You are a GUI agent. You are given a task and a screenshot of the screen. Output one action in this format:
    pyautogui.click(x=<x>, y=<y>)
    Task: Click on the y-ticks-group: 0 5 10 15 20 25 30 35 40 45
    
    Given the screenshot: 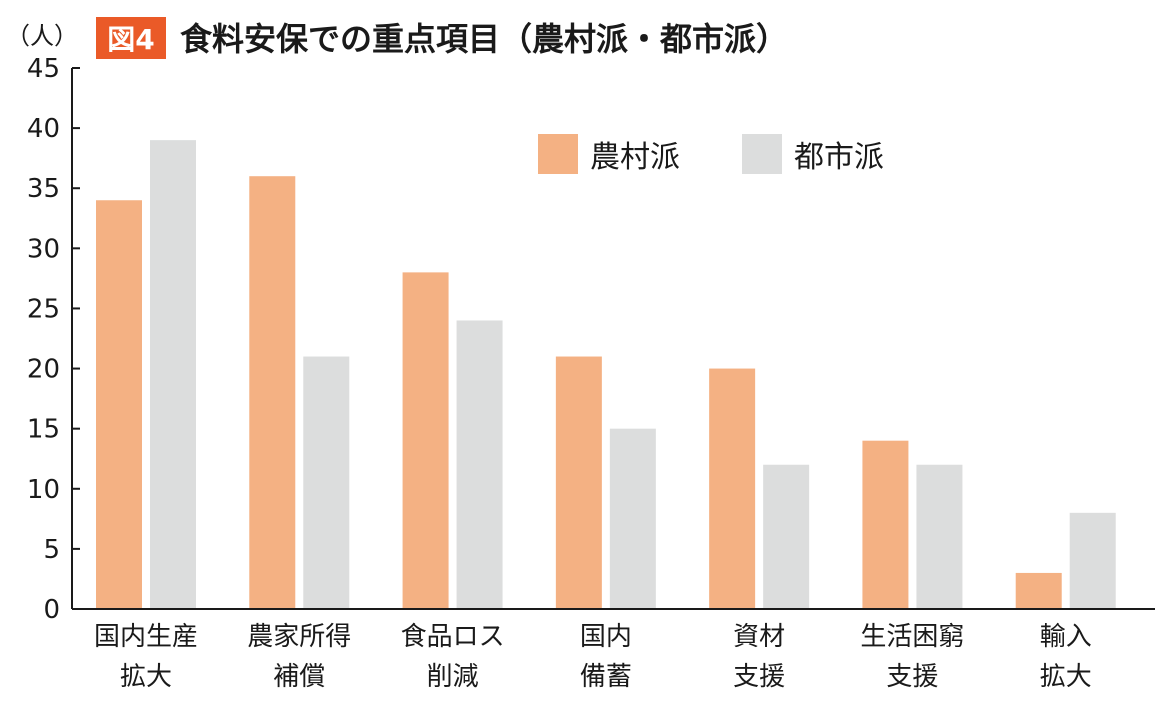 What is the action you would take?
    pyautogui.click(x=53, y=339)
    